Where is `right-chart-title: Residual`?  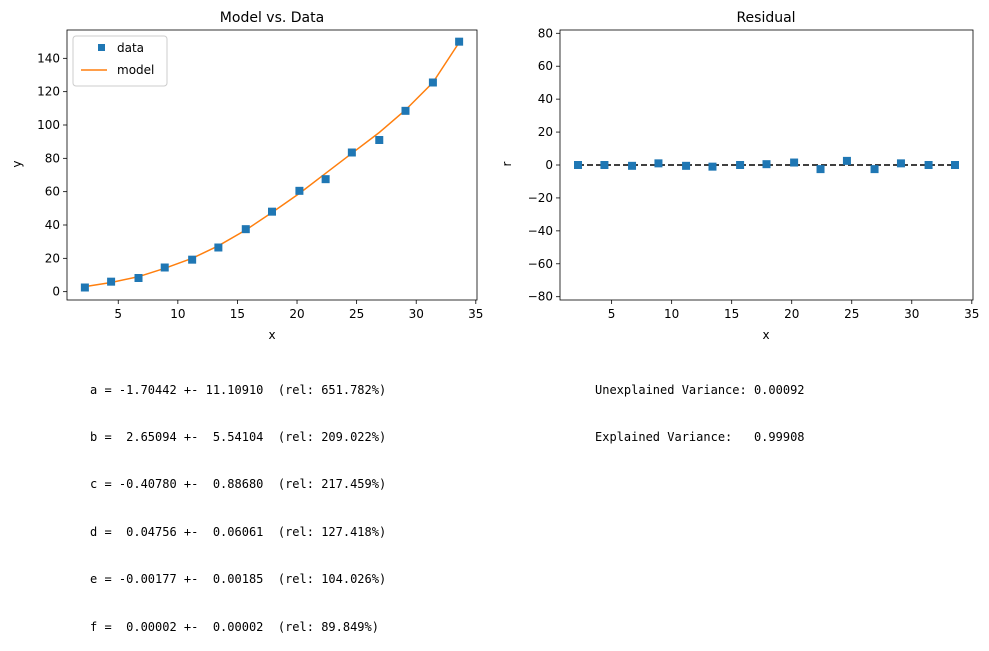
right-chart-title: Residual is located at coordinates (765, 18).